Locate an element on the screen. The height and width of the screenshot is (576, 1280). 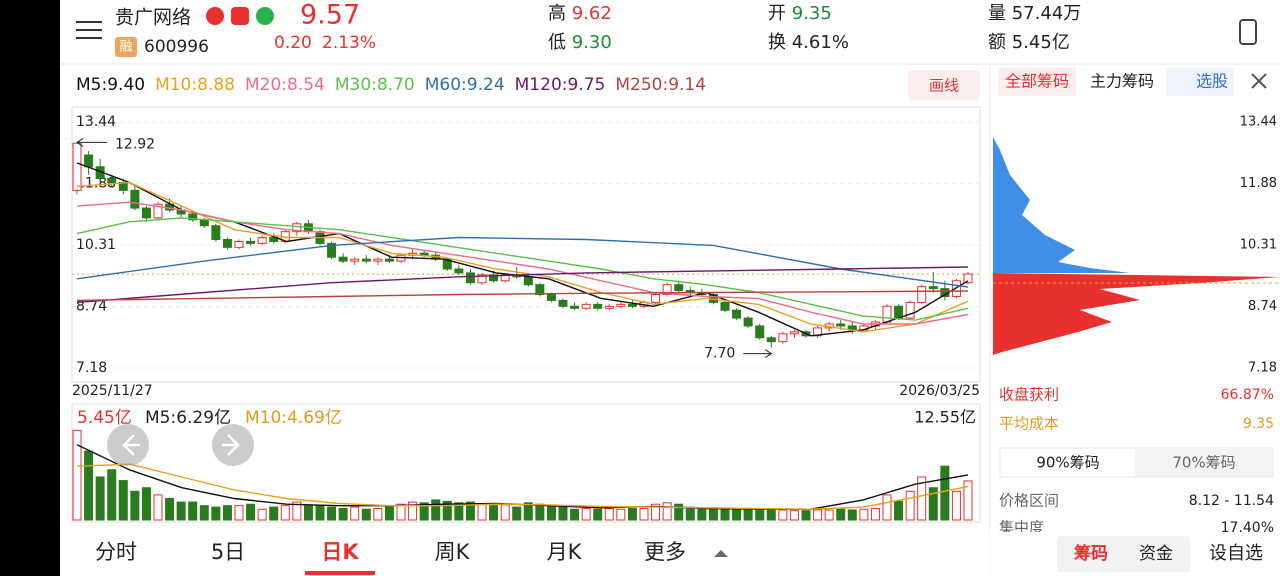
ma-label: M120: is located at coordinates (541, 85).